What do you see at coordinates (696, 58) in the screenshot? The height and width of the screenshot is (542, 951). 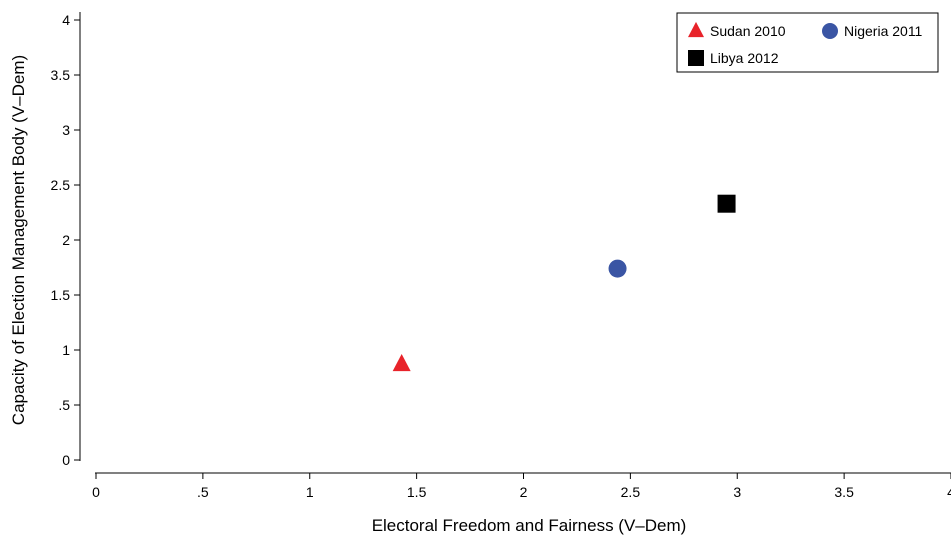 I see `legend-marker-libya-2012` at bounding box center [696, 58].